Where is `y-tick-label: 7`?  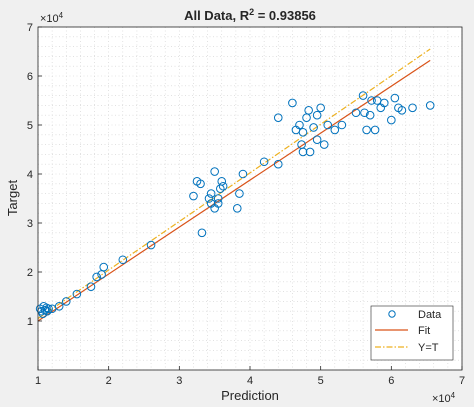 y-tick-label: 7 is located at coordinates (30, 28).